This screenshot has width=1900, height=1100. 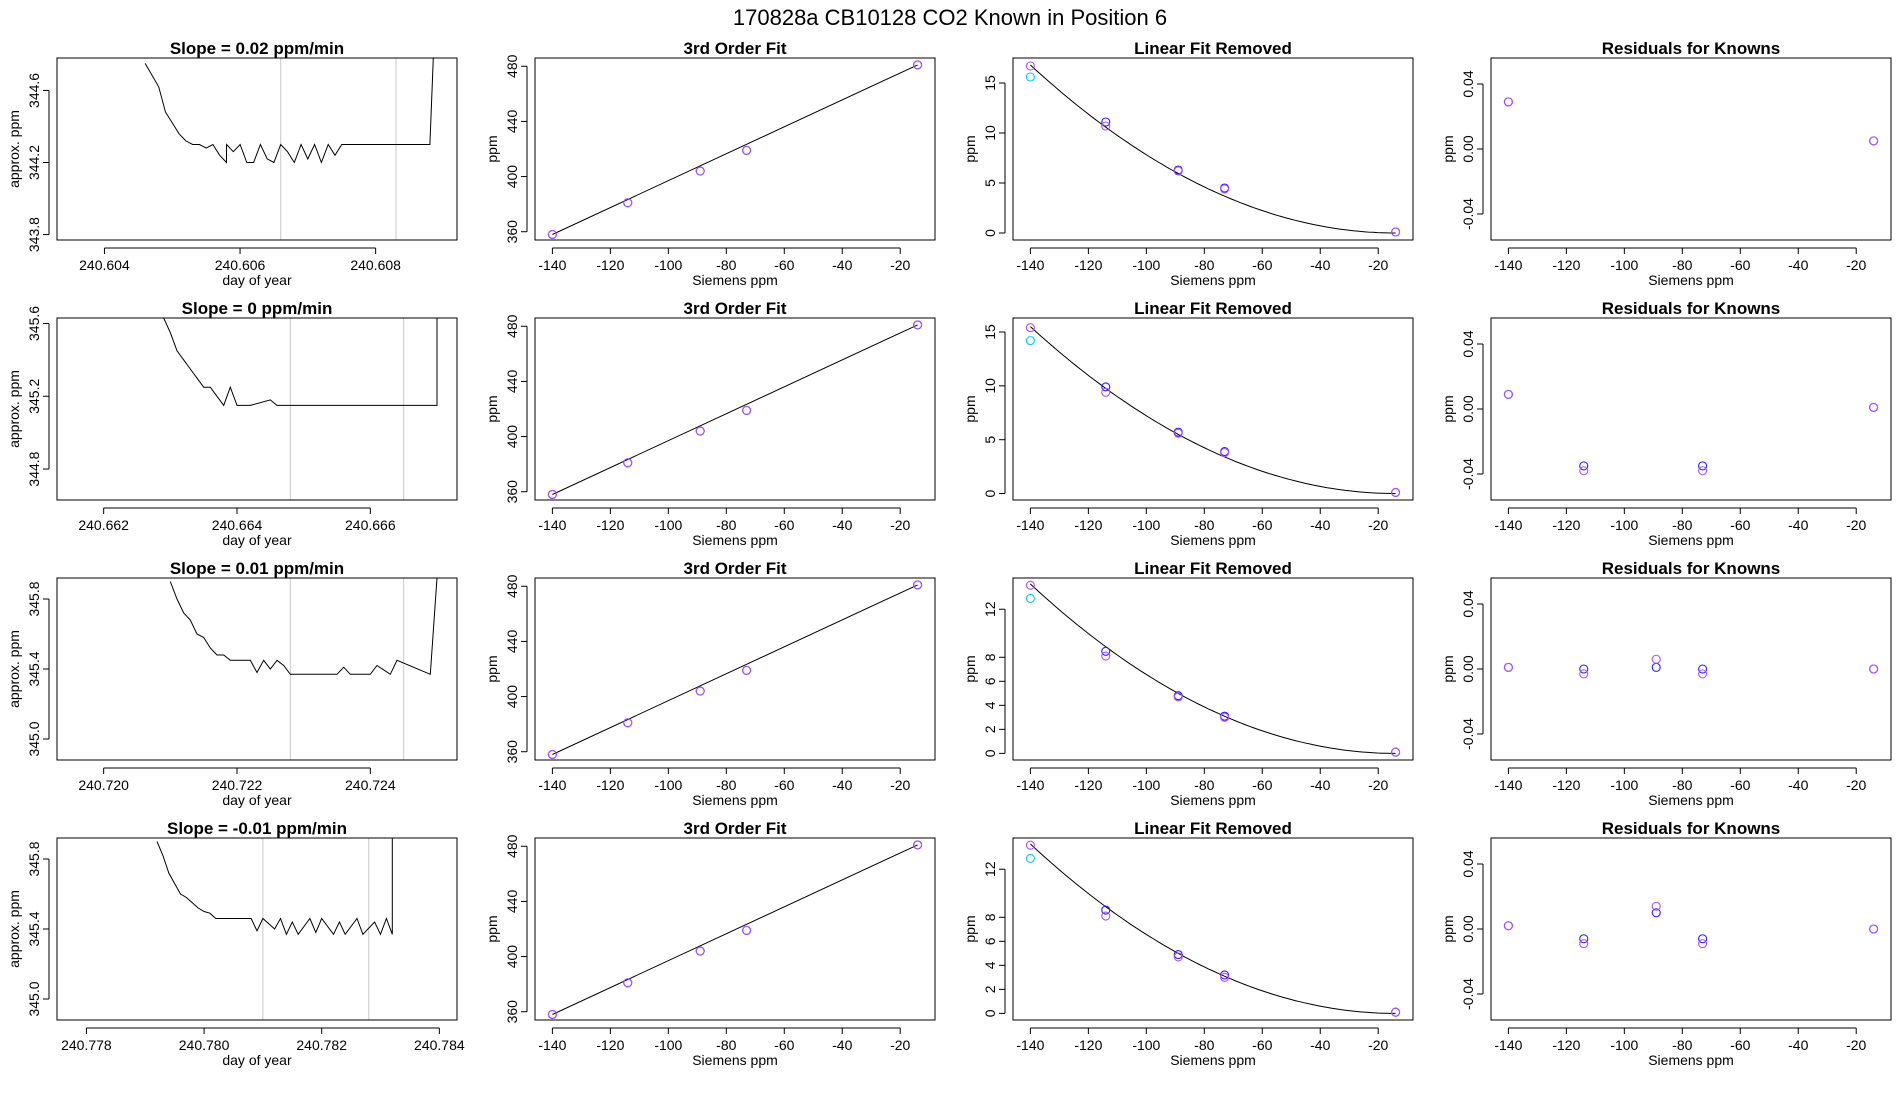 I want to click on x-tick-label: 240.662, so click(x=103, y=525).